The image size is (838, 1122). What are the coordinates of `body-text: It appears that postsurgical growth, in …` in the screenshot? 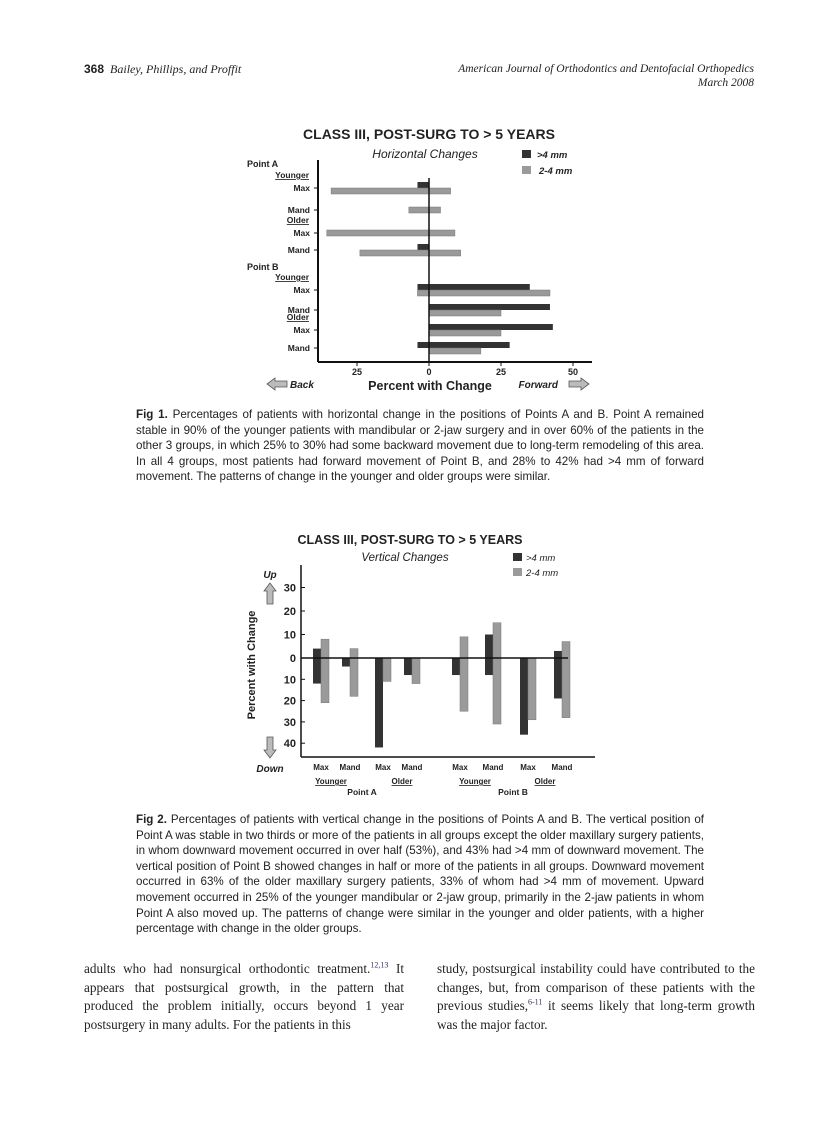 It's located at (244, 996).